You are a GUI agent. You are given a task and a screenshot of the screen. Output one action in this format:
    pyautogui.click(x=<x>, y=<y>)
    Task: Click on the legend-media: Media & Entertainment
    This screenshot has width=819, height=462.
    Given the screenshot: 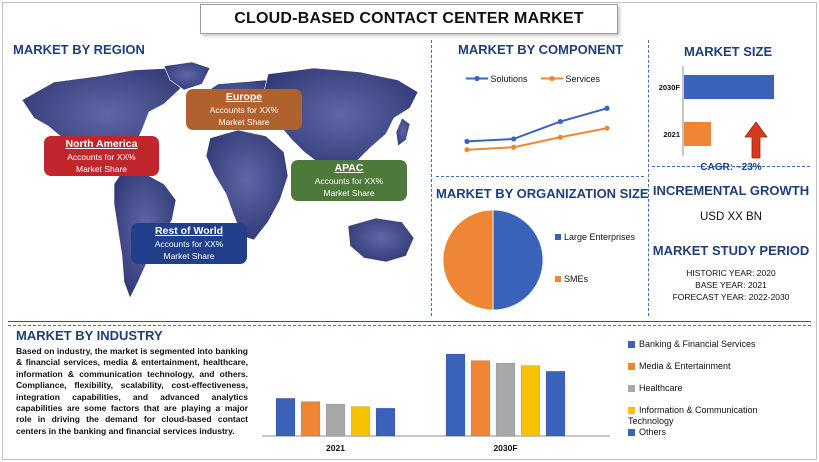 What is the action you would take?
    pyautogui.click(x=679, y=366)
    